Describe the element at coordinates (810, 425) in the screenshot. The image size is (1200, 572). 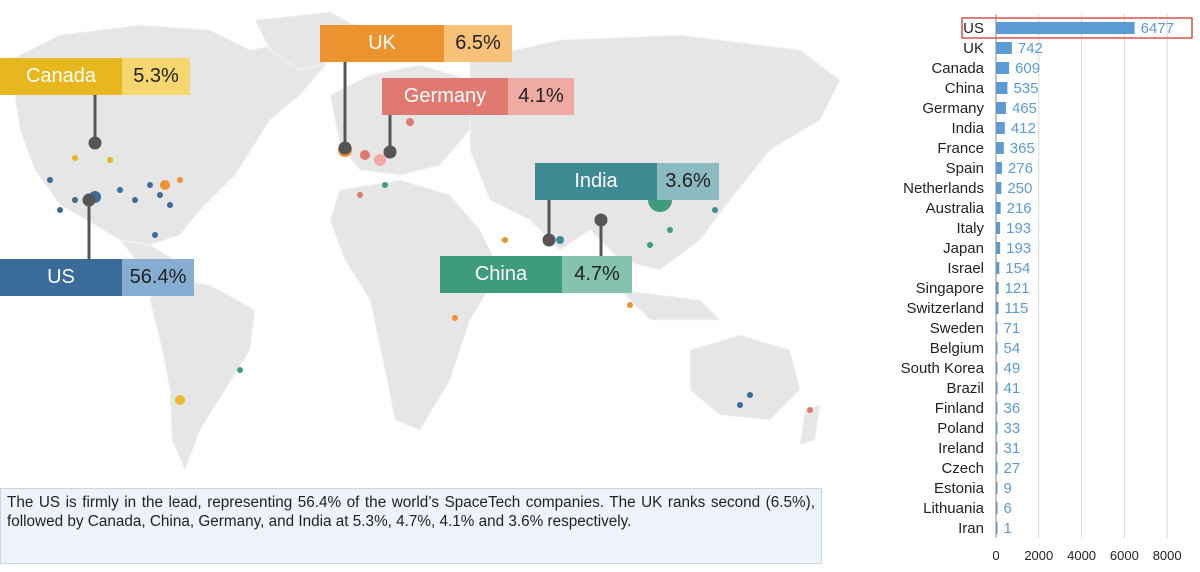
I see `land-new-zealand` at that location.